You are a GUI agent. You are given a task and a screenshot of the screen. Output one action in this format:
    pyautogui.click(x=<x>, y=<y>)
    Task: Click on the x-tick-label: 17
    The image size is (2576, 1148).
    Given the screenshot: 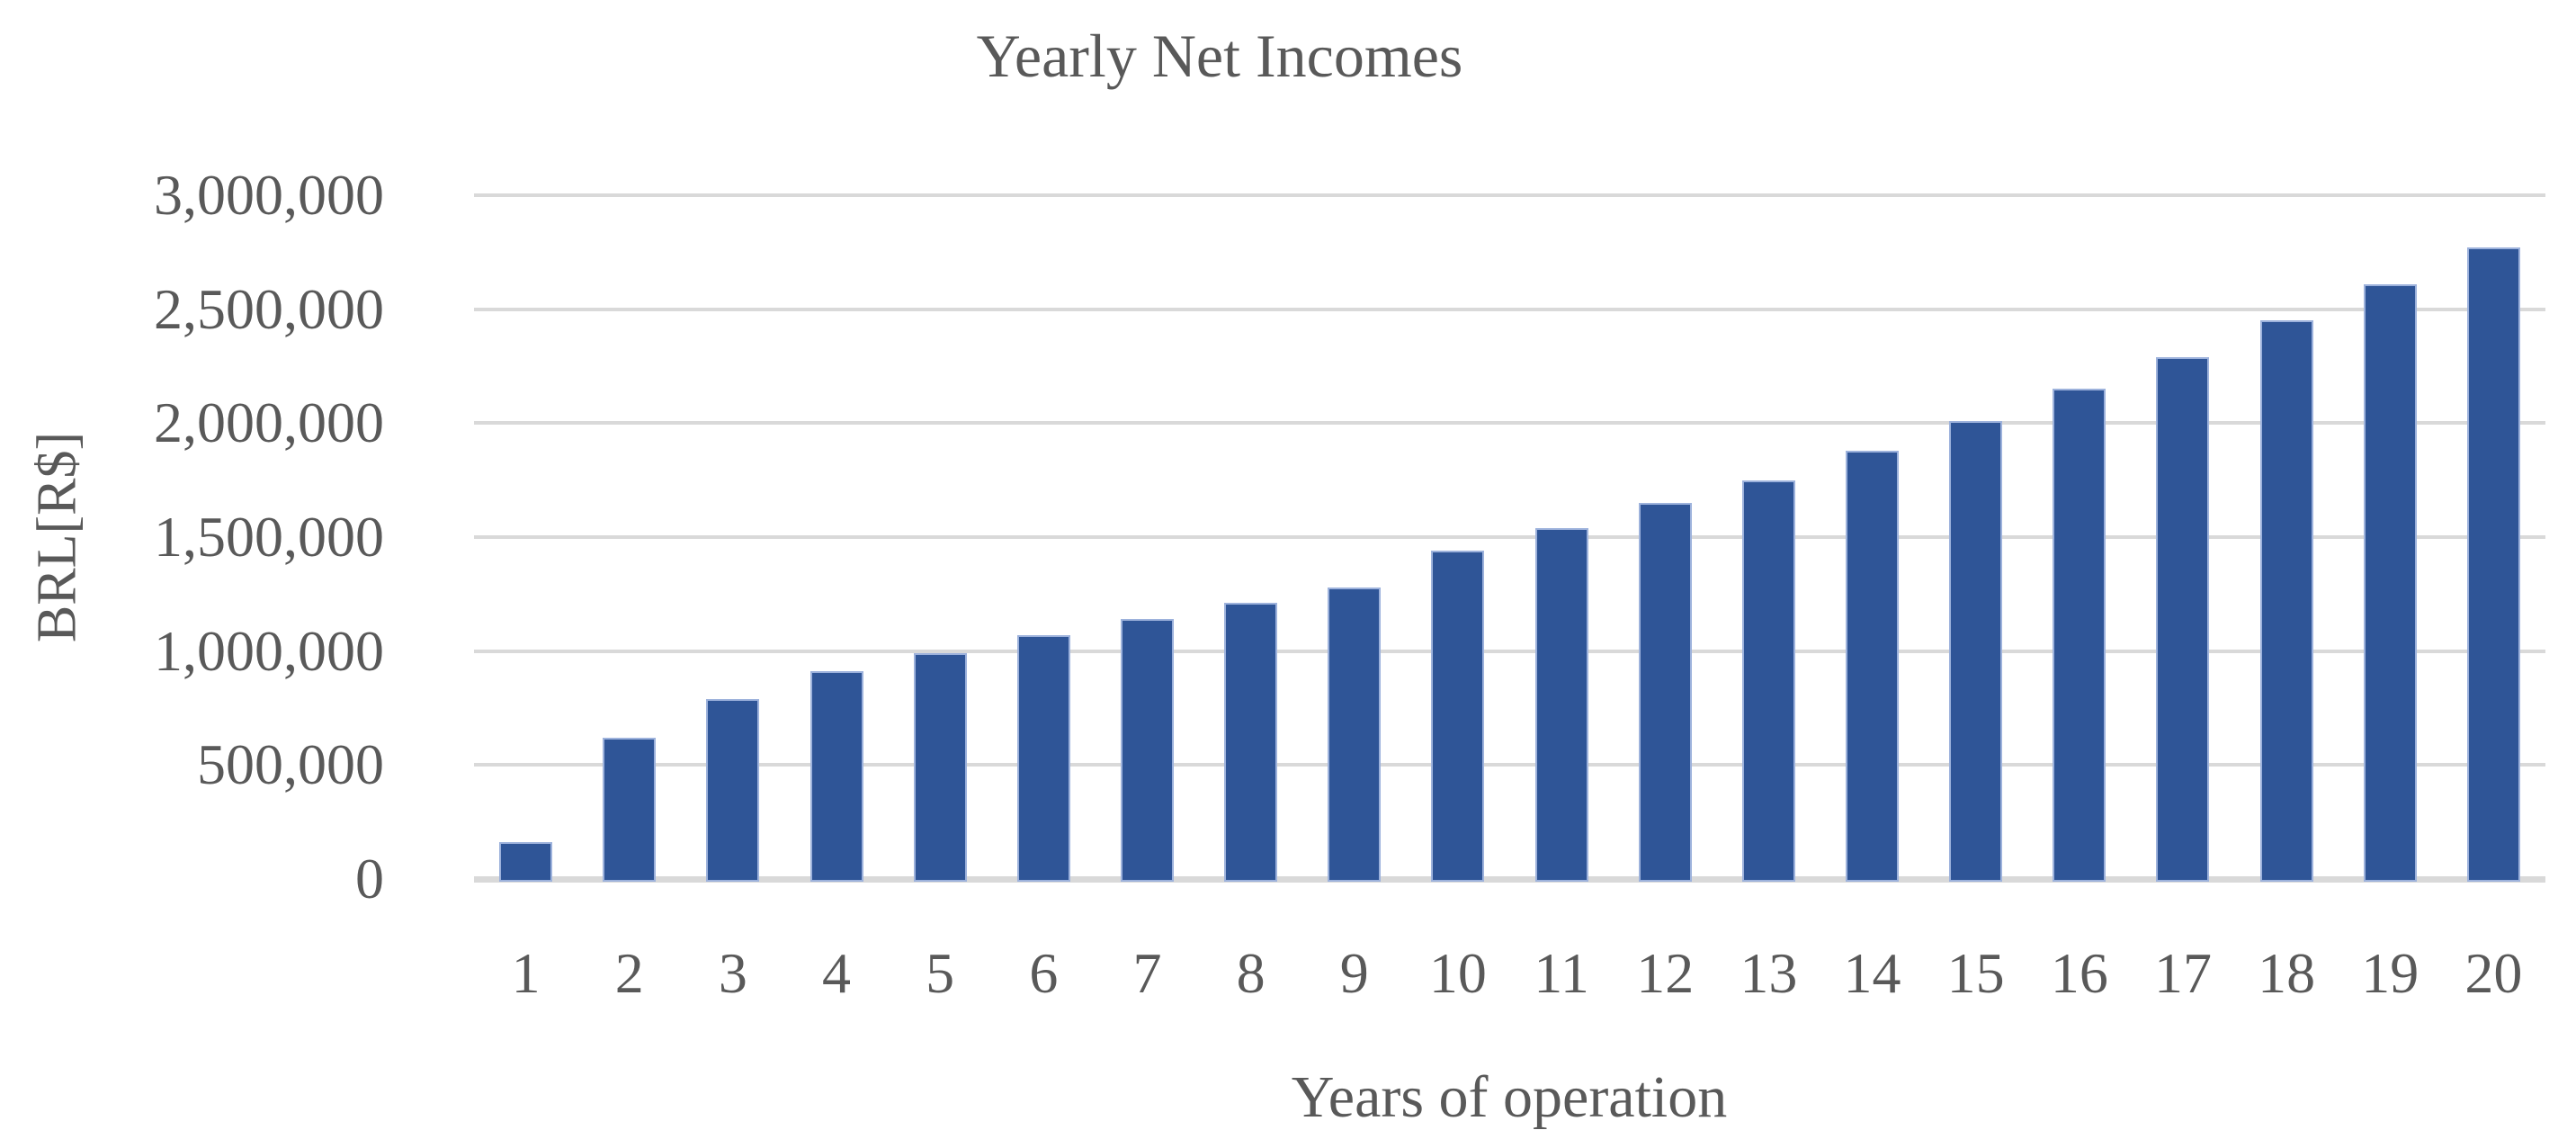 What is the action you would take?
    pyautogui.click(x=2182, y=973)
    